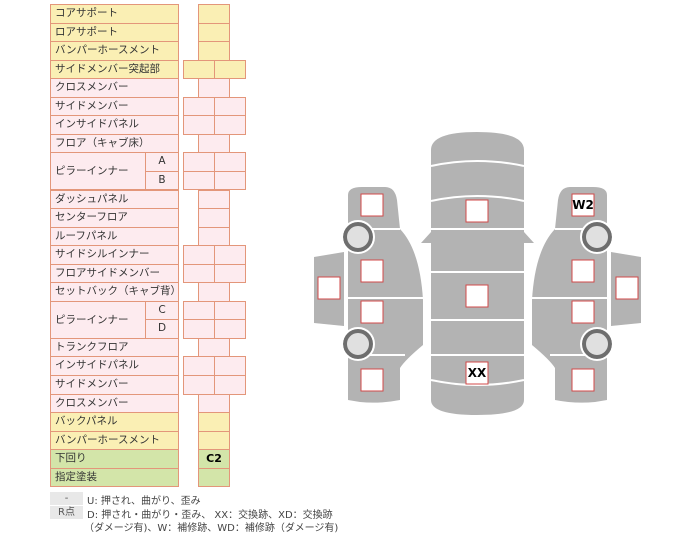 Image resolution: width=692 pixels, height=535 pixels. I want to click on legend-text-u: U: 押され、曲がり、歪み, so click(144, 501).